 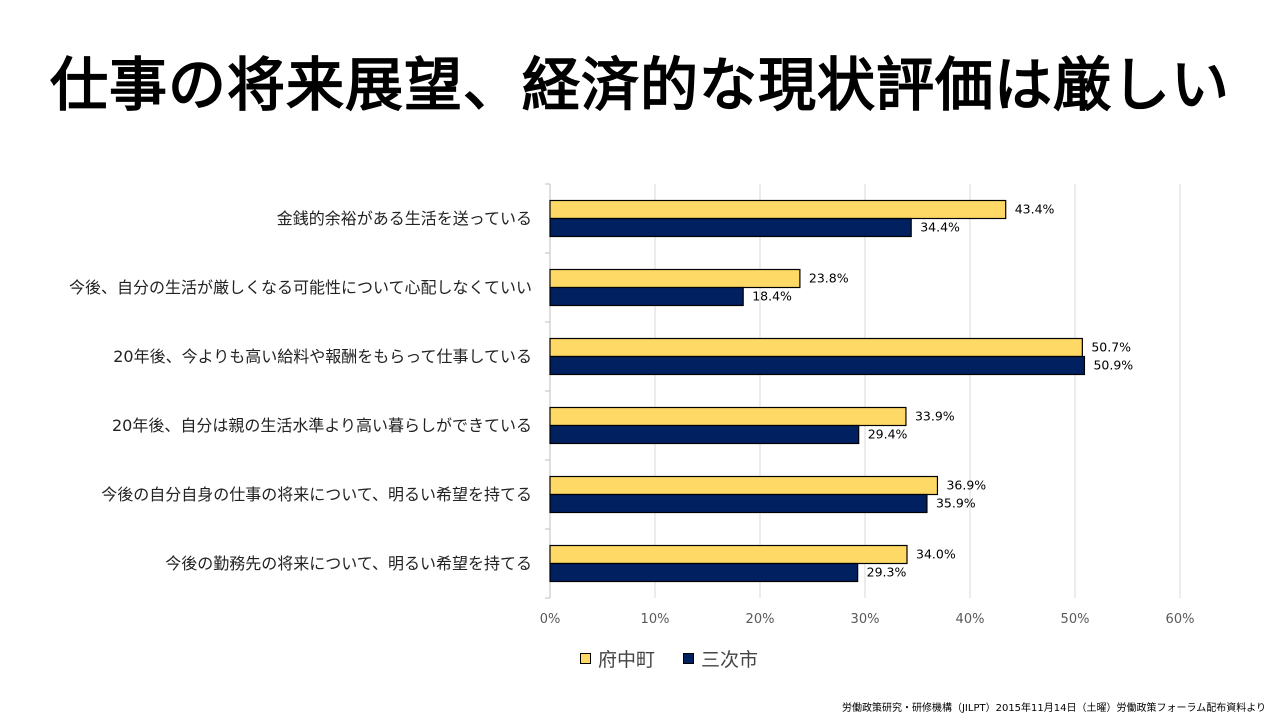 What do you see at coordinates (760, 619) in the screenshot?
I see `x-tick-label: 20%` at bounding box center [760, 619].